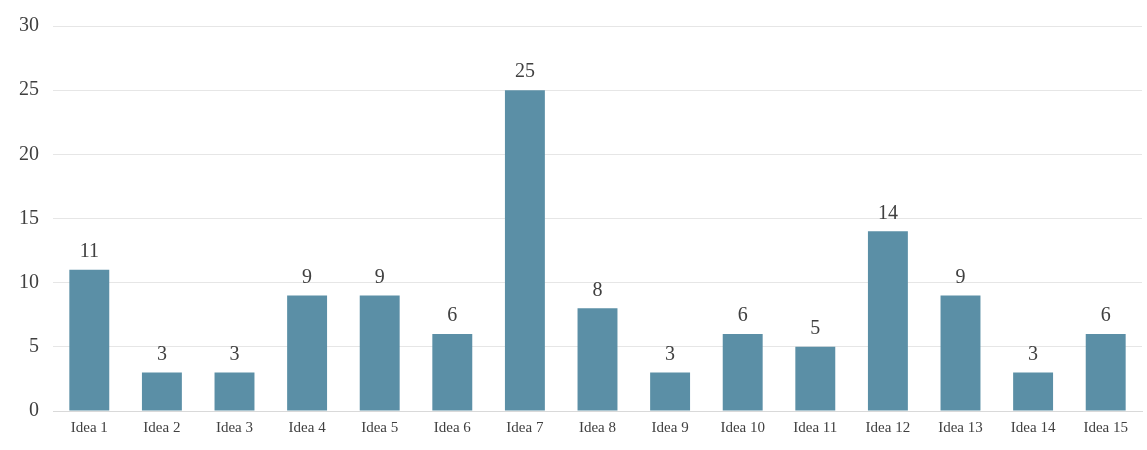  What do you see at coordinates (34, 409) in the screenshot?
I see `y-tick-label: 0` at bounding box center [34, 409].